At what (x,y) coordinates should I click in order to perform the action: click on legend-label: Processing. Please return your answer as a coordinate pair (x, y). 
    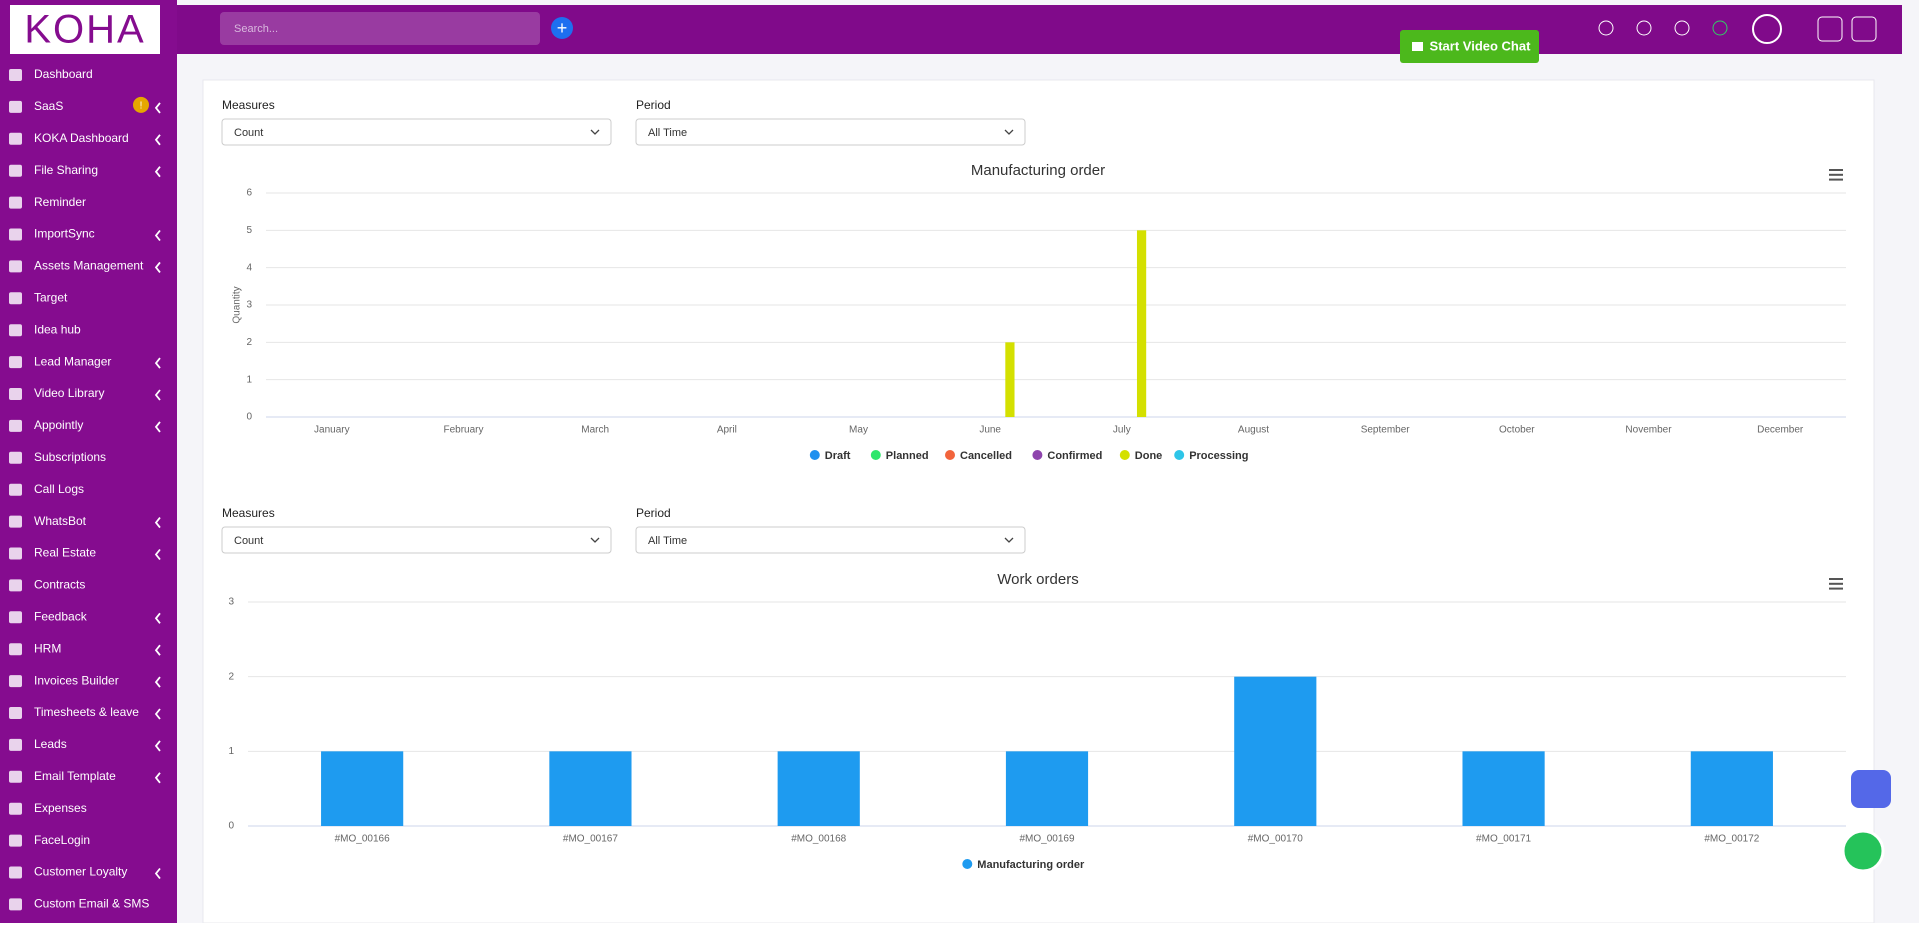
    Looking at the image, I should click on (1218, 456).